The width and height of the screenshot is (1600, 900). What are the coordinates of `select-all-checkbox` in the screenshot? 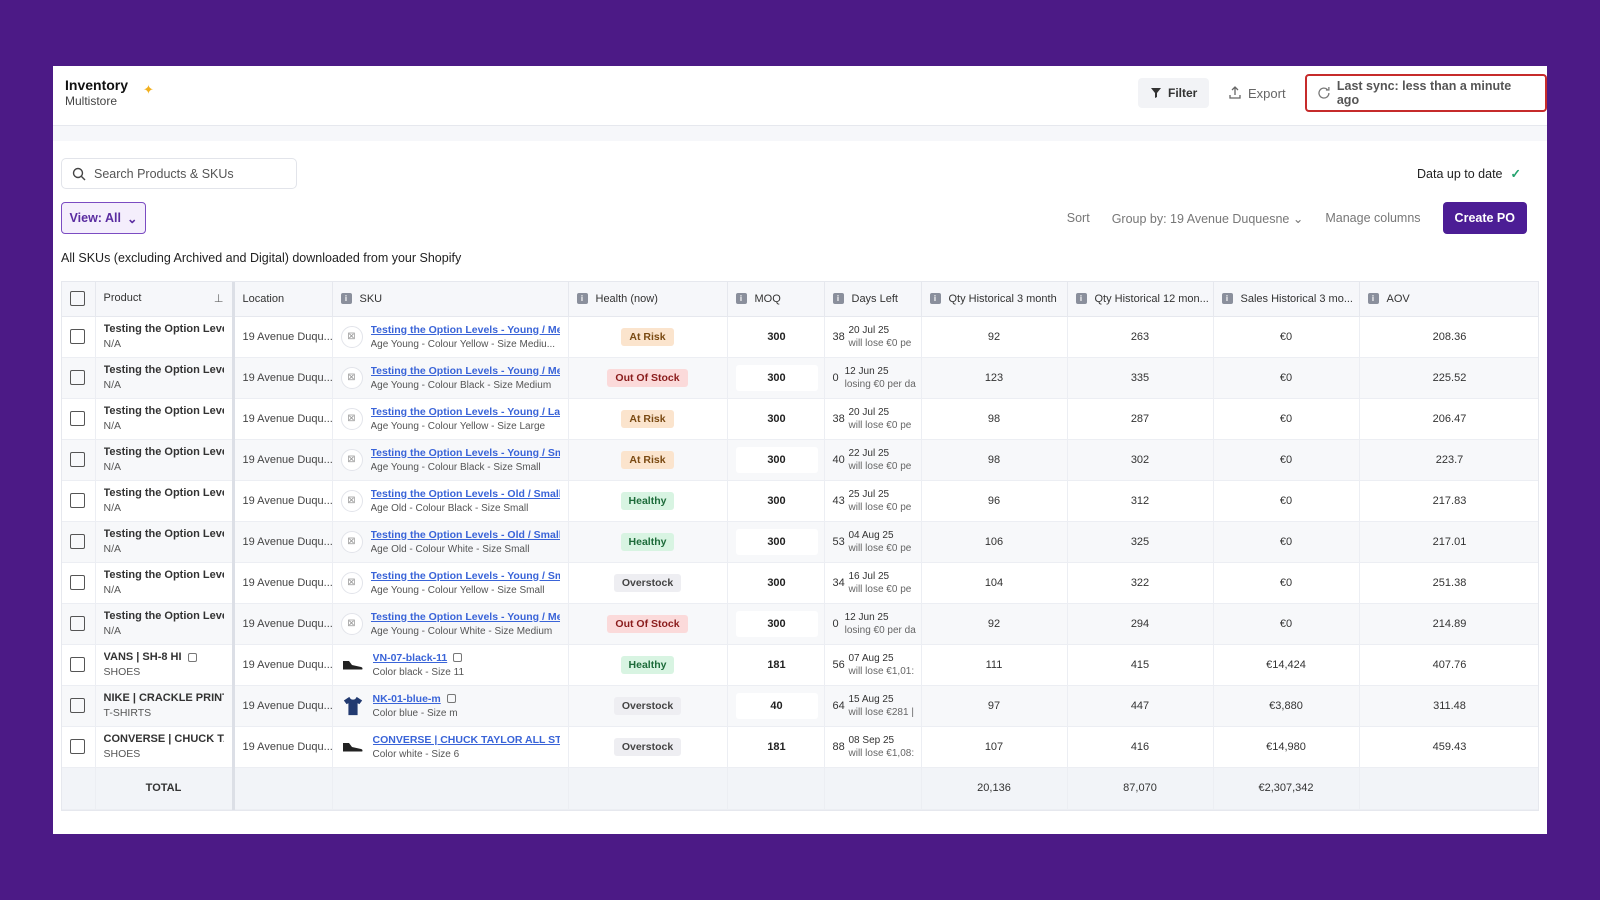 It's located at (77, 299).